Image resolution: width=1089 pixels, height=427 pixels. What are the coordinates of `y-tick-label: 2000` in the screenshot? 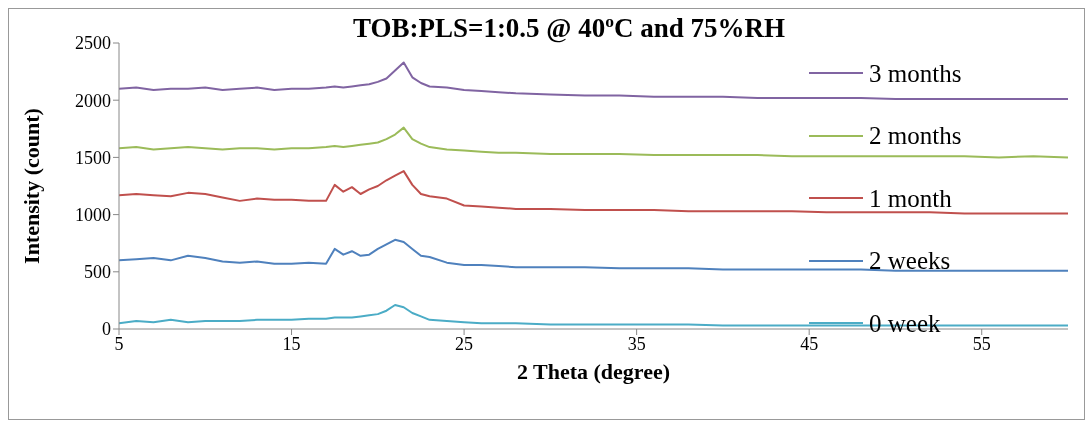 It's located at (93, 100).